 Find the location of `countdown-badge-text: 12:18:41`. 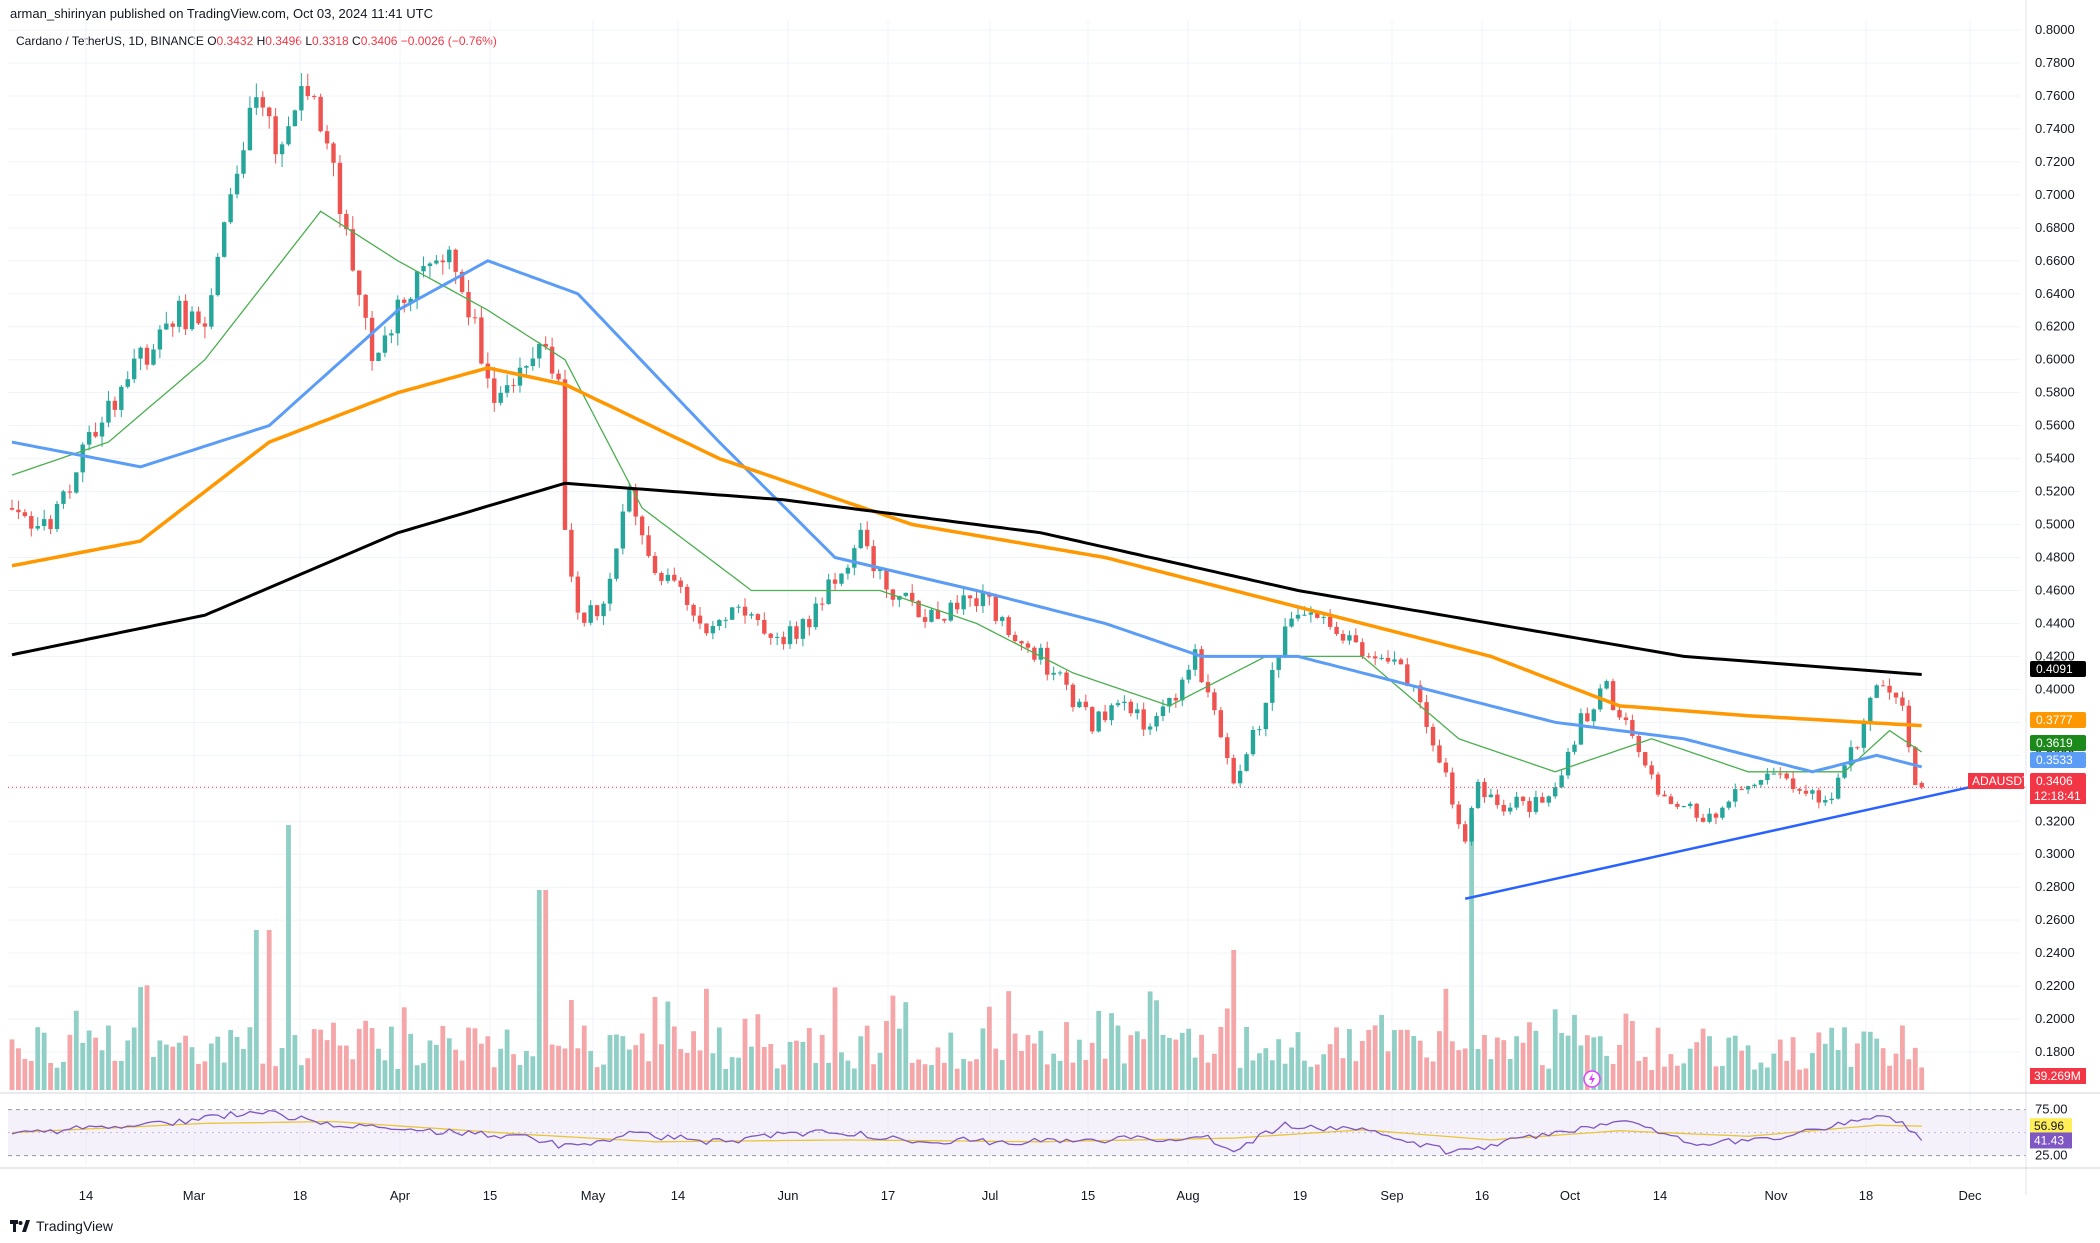

countdown-badge-text: 12:18:41 is located at coordinates (2057, 796).